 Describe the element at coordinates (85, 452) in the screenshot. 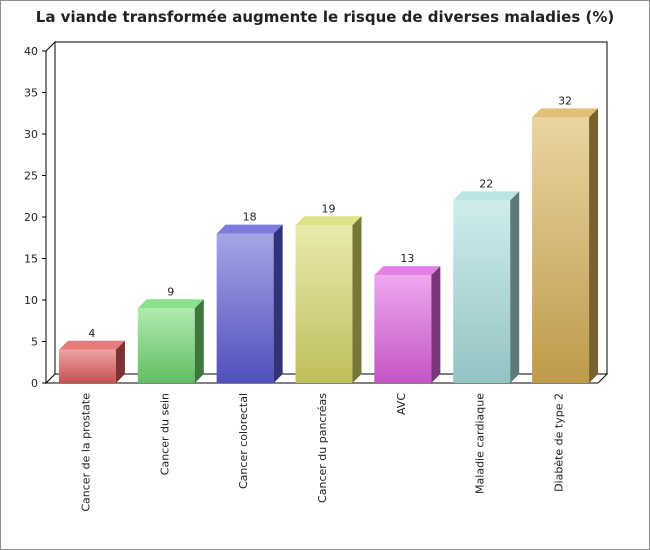

I see `x-tick-label: Cancer de la prostate` at that location.